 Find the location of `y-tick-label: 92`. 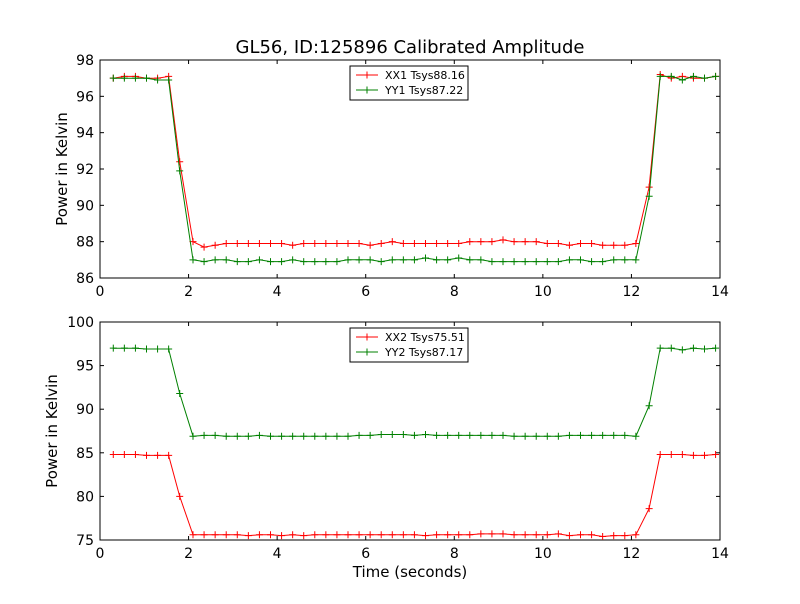

y-tick-label: 92 is located at coordinates (85, 170).